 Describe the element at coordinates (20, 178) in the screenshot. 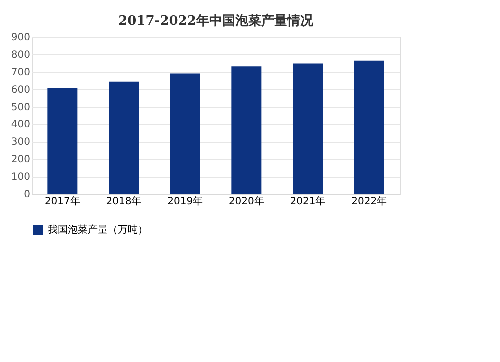

I see `y-tick-label: 100` at that location.